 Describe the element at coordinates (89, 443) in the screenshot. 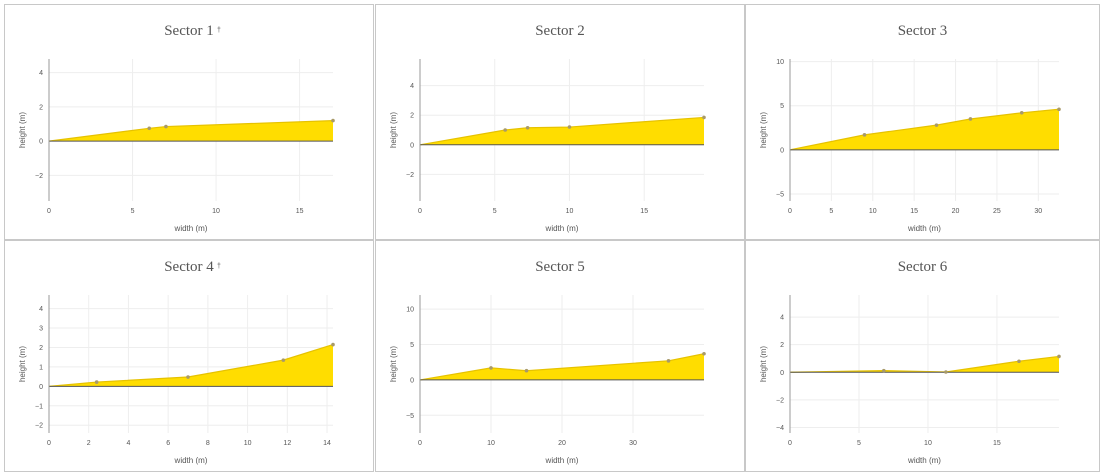

I see `x-tick-label: 2` at that location.